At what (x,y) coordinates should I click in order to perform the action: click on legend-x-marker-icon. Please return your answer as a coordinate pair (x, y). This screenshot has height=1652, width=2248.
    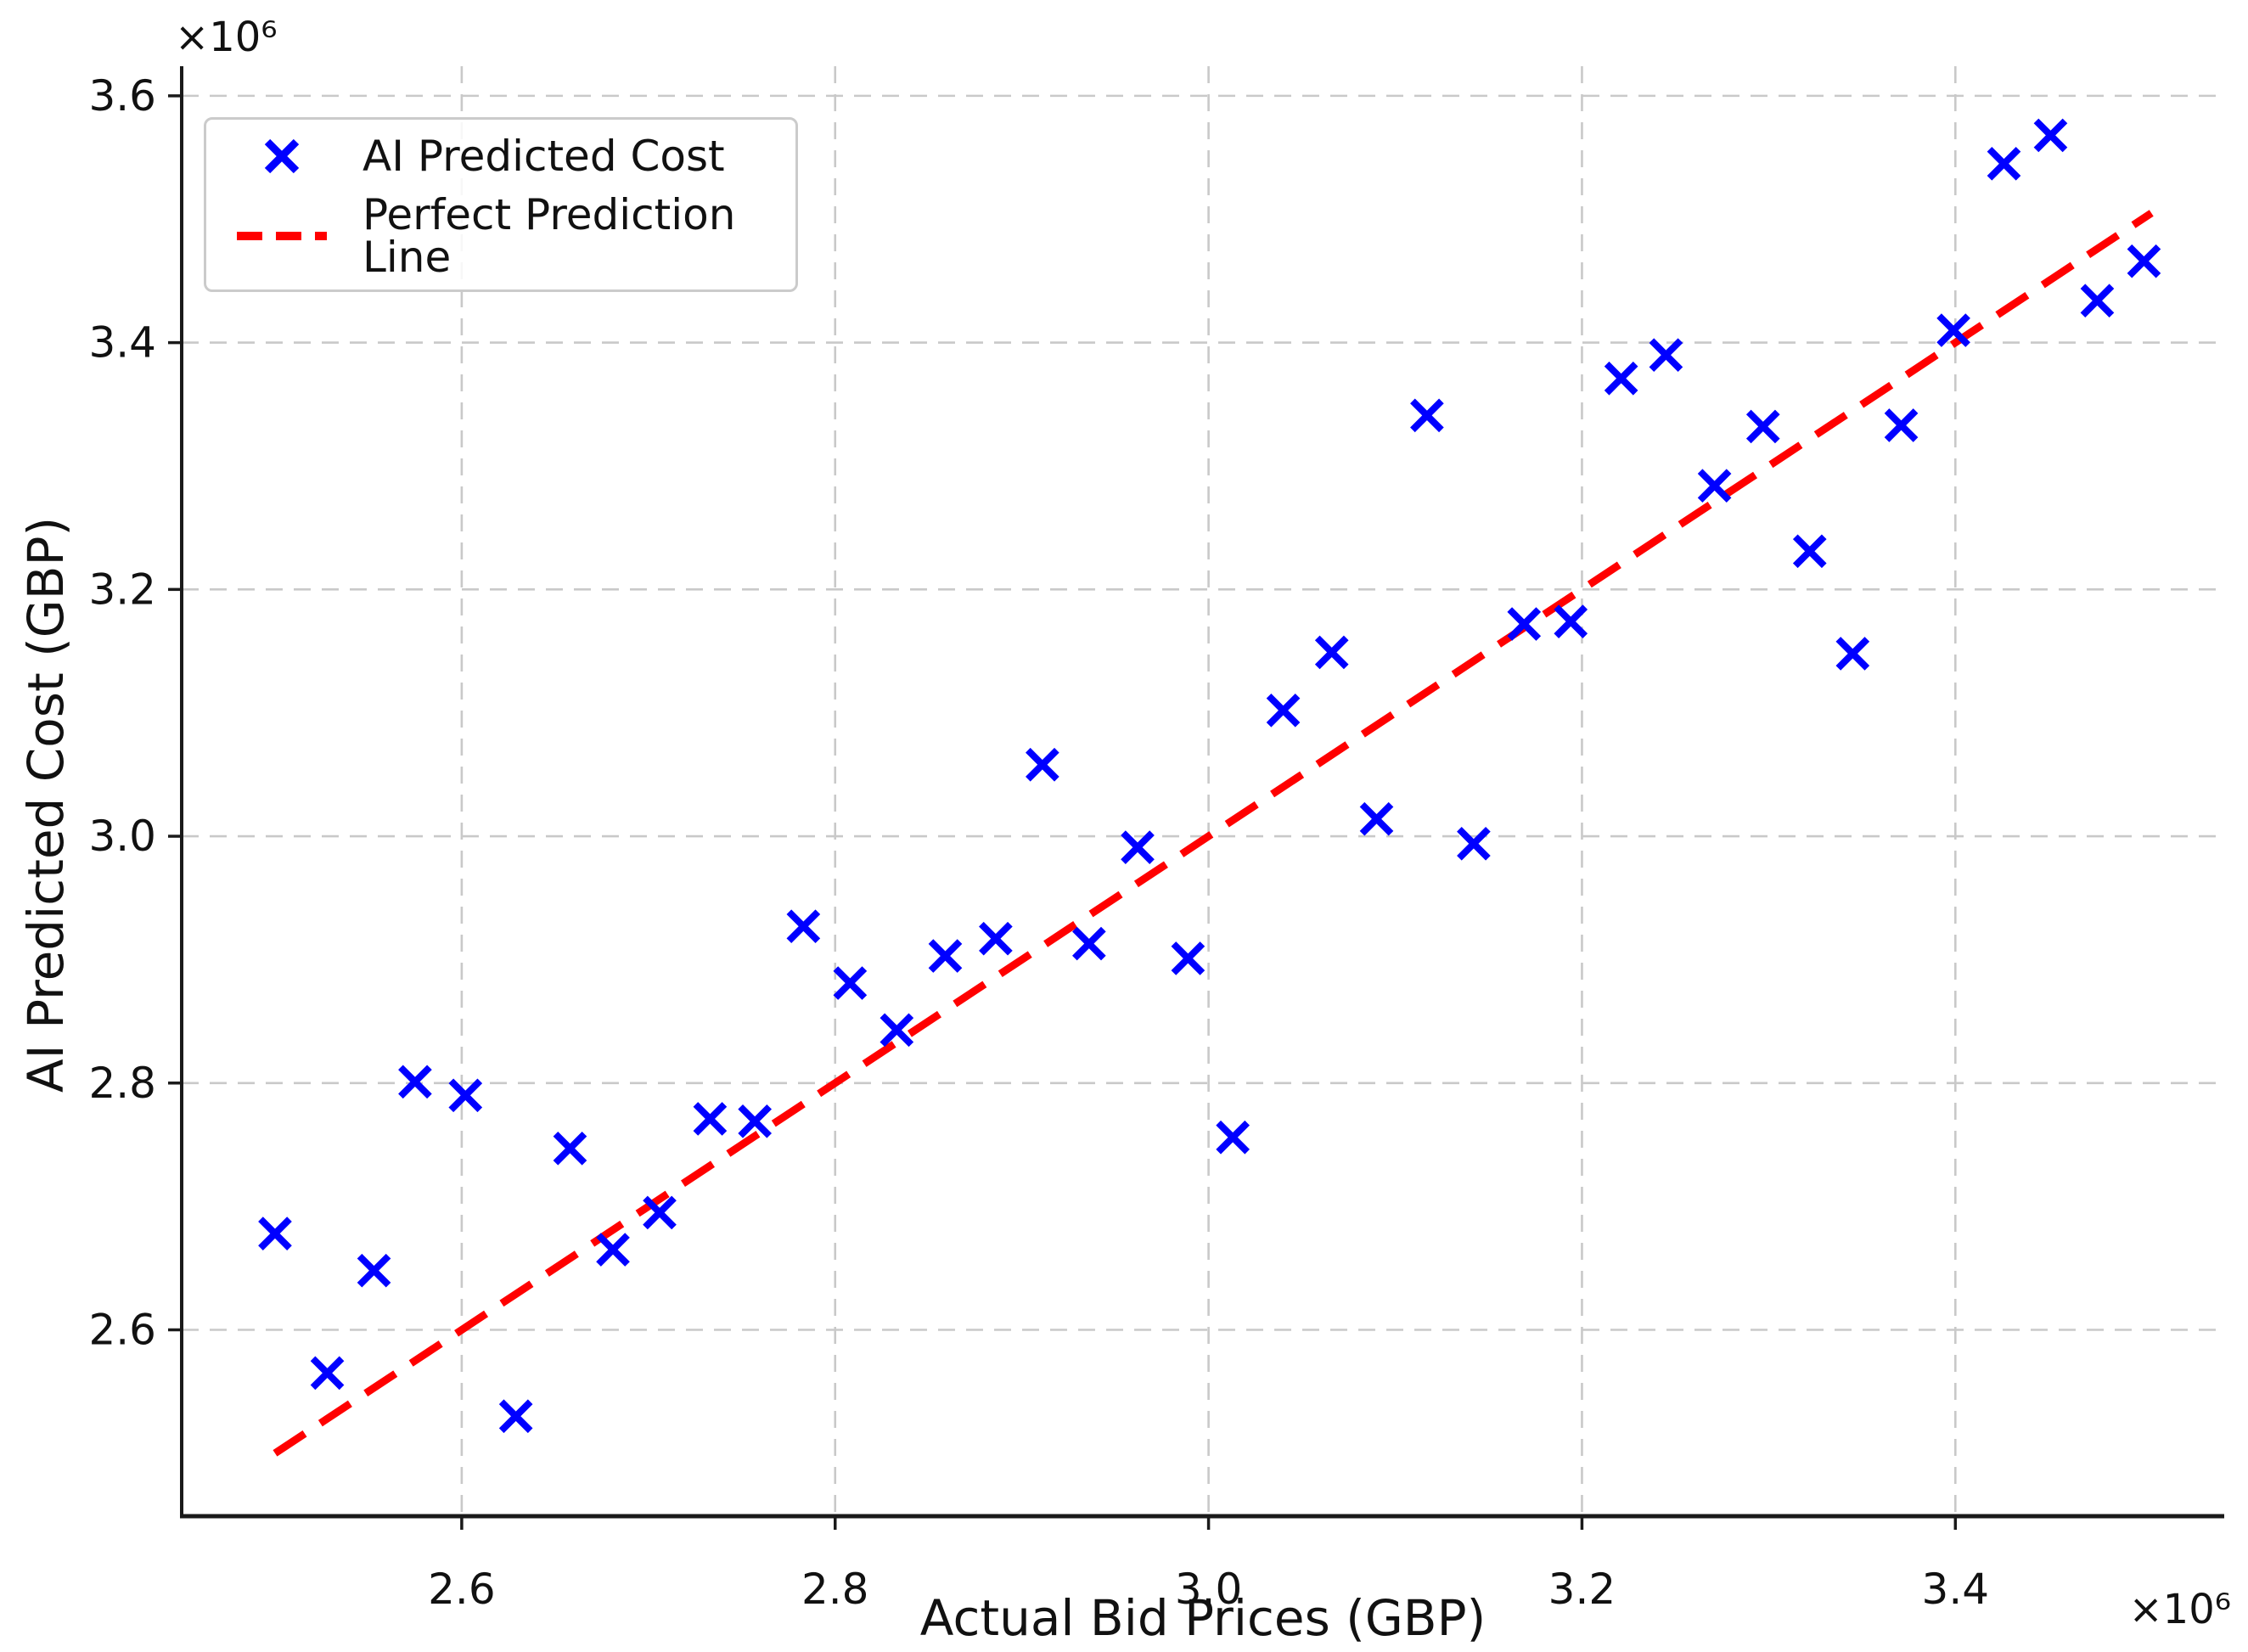
    Looking at the image, I should click on (282, 156).